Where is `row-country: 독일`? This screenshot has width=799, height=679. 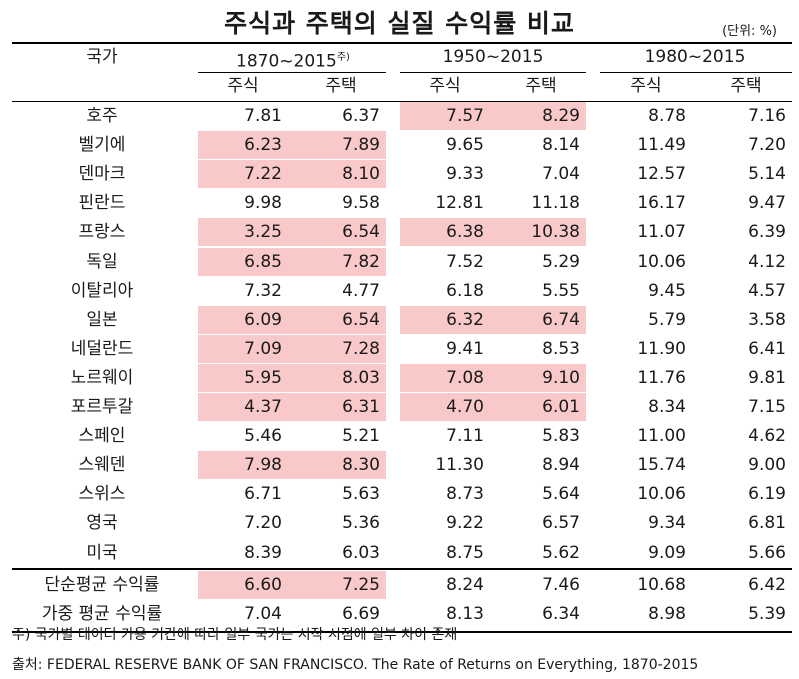 row-country: 독일 is located at coordinates (102, 261).